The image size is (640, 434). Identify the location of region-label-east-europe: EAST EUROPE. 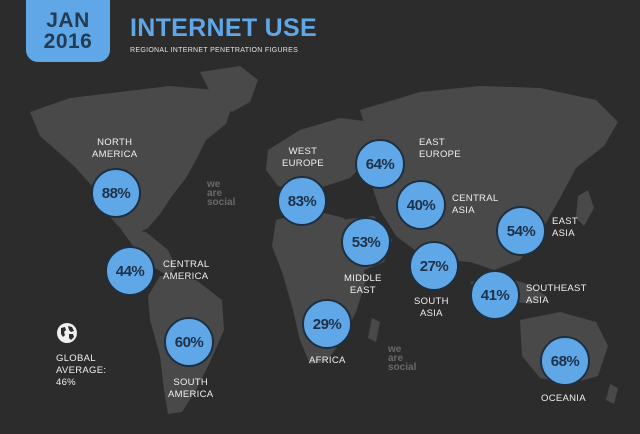
(440, 149).